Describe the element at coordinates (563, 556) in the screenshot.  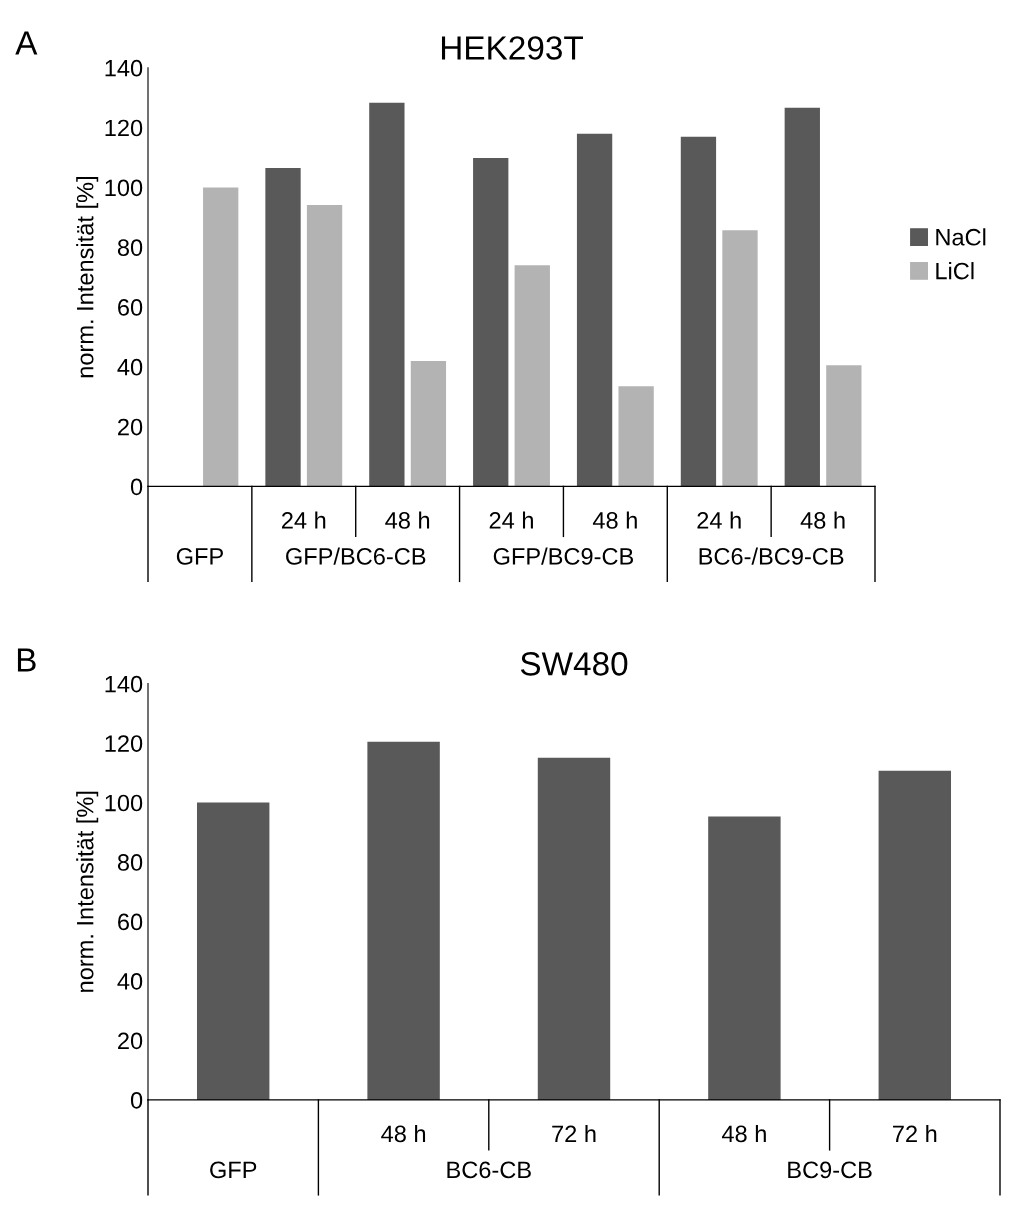
I see `text: GFP/BC9-CB` at that location.